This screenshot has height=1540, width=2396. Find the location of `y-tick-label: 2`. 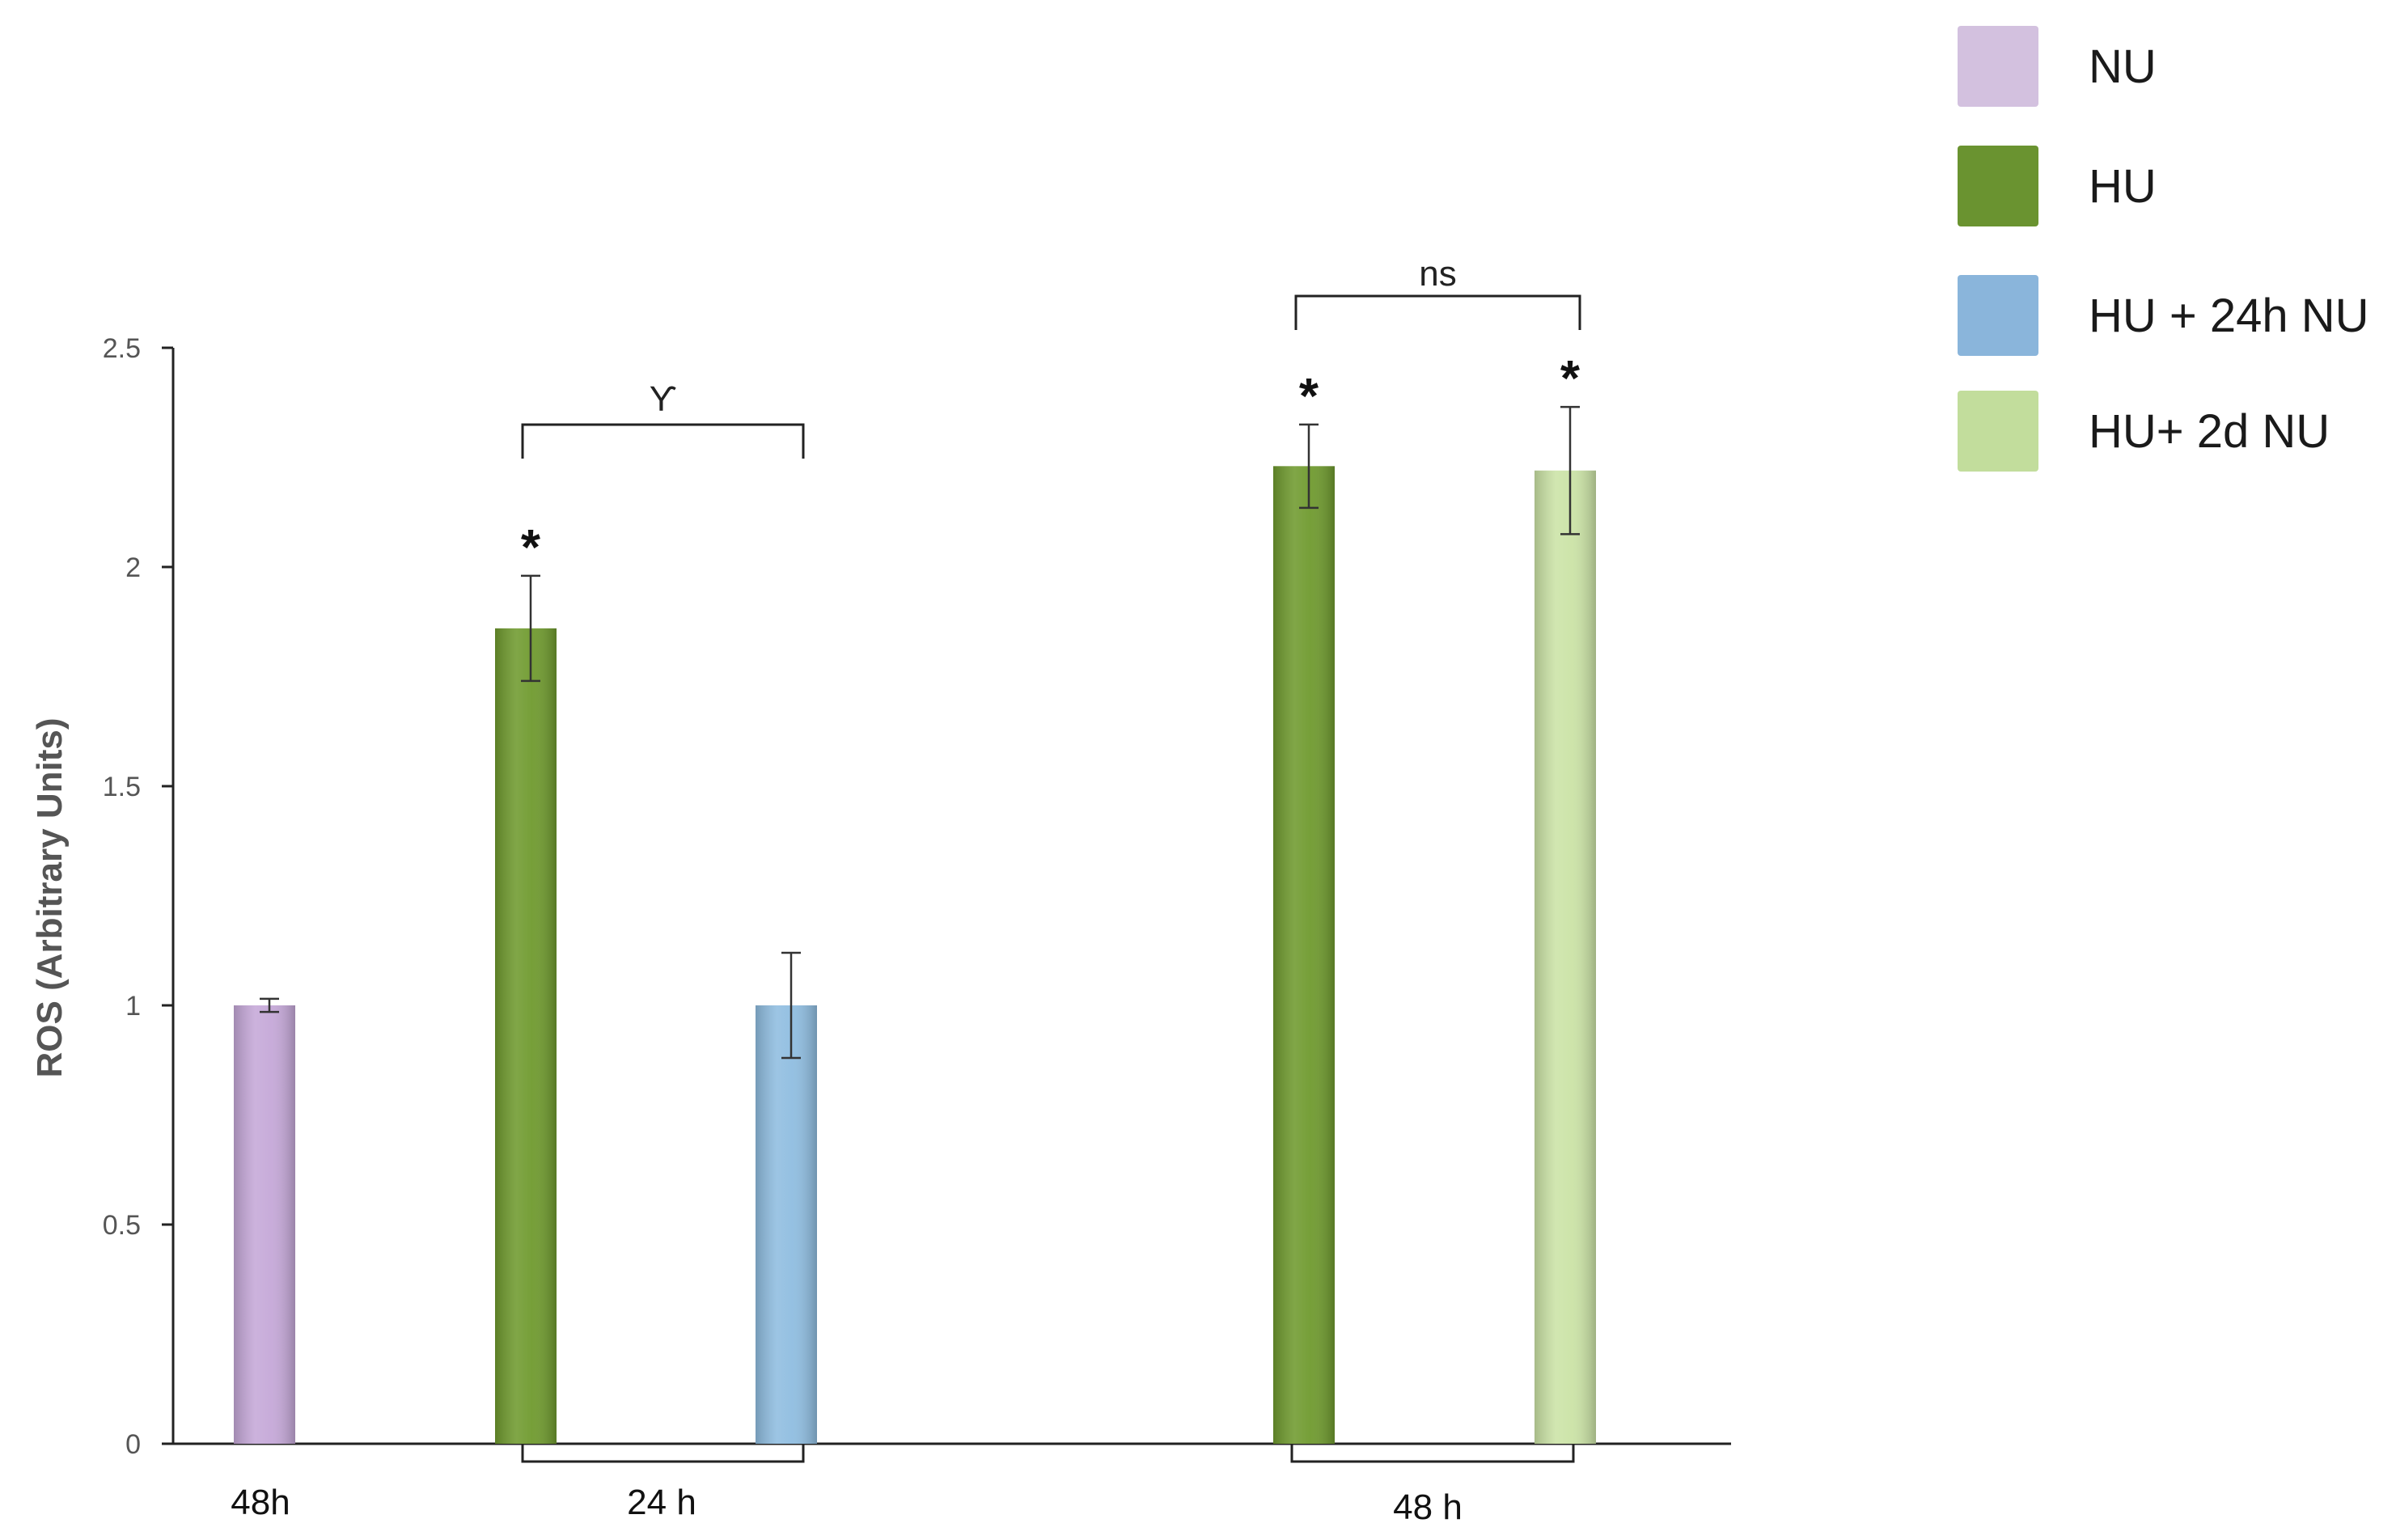

y-tick-label: 2 is located at coordinates (133, 567).